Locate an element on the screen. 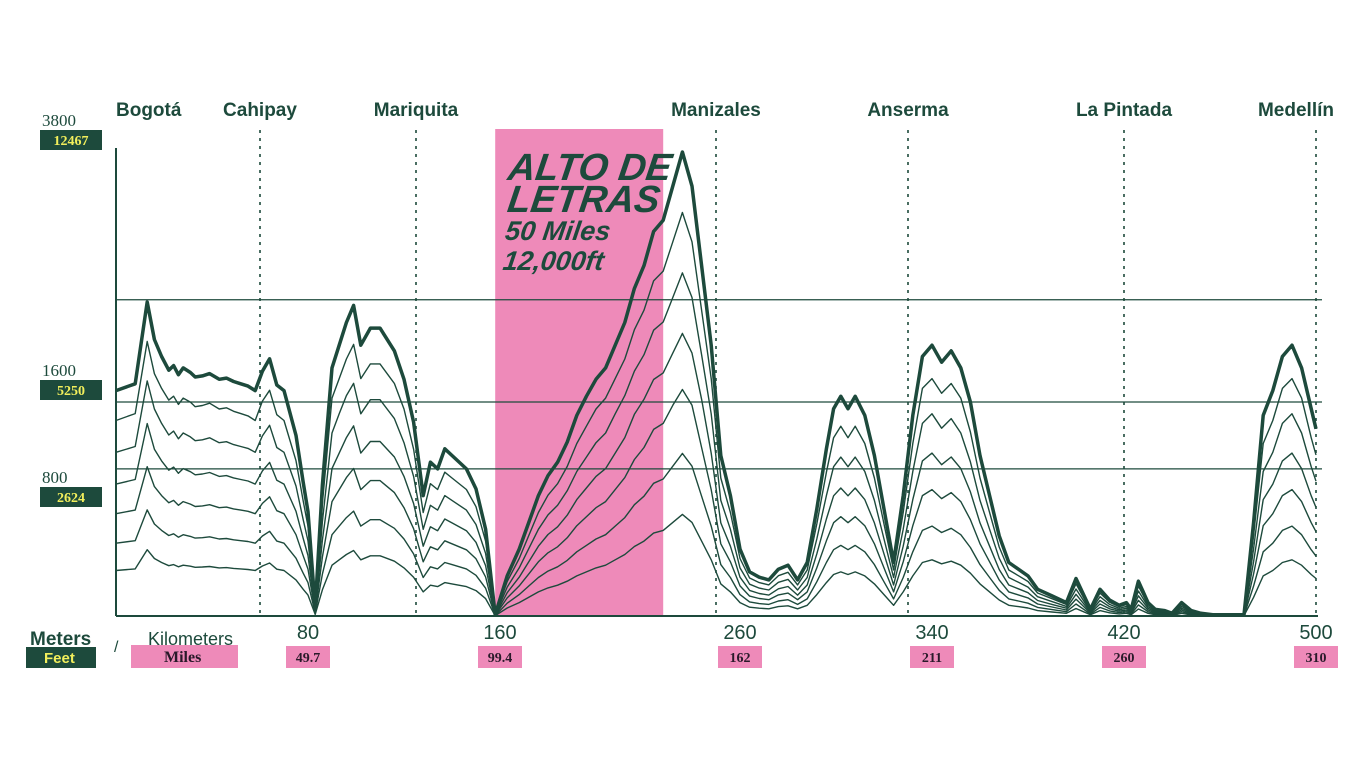 This screenshot has width=1366, height=768. pass-name-line2: LETRAS is located at coordinates (584, 199).